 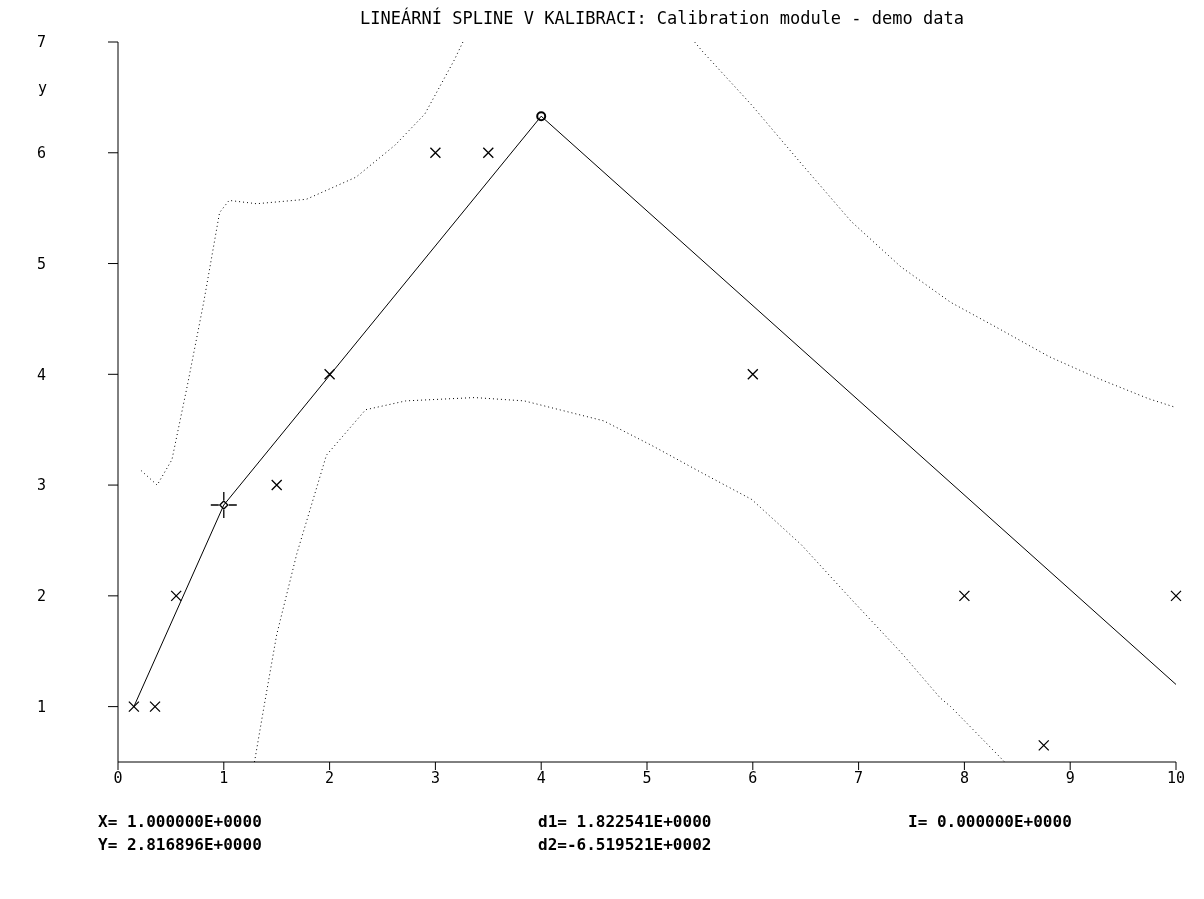 I want to click on y-tick-label: 3, so click(x=41, y=485).